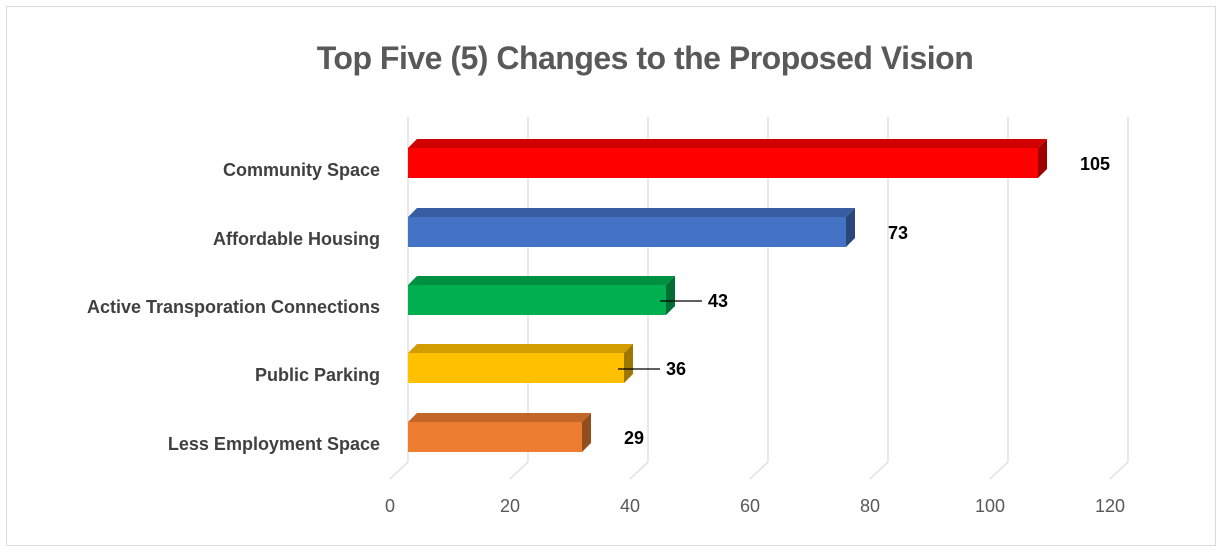 The height and width of the screenshot is (546, 1222). Describe the element at coordinates (296, 239) in the screenshot. I see `category-label: Affordable Housing` at that location.